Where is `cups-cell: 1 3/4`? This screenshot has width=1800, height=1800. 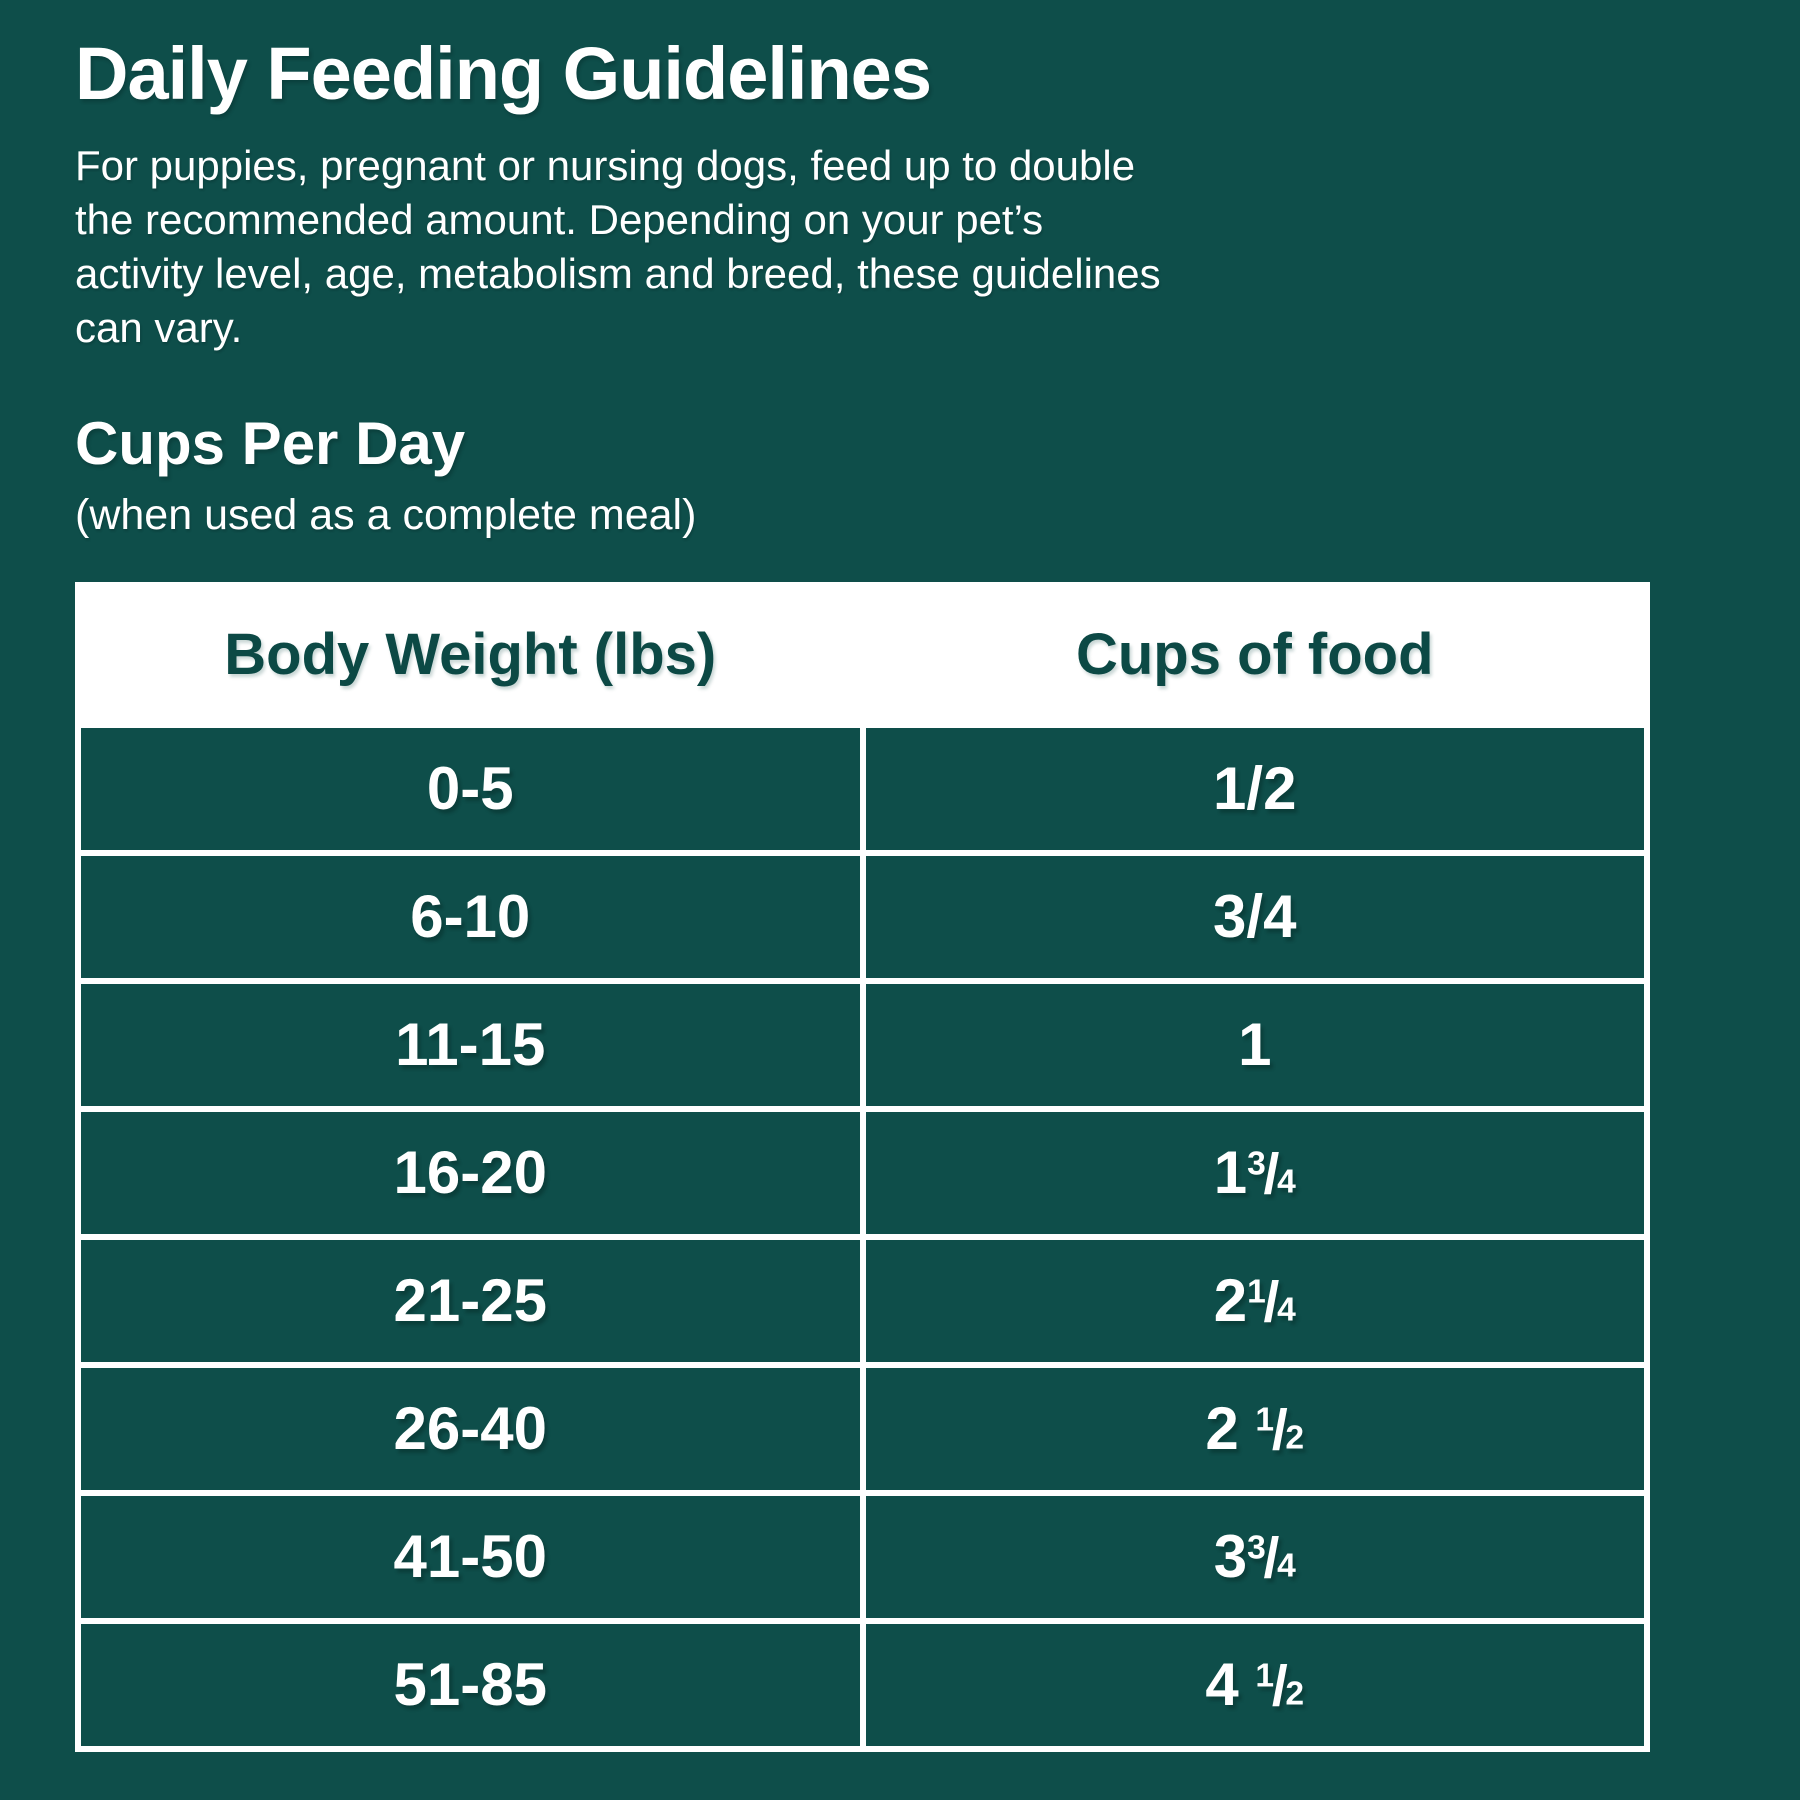 cups-cell: 1 3/4 is located at coordinates (1254, 1172).